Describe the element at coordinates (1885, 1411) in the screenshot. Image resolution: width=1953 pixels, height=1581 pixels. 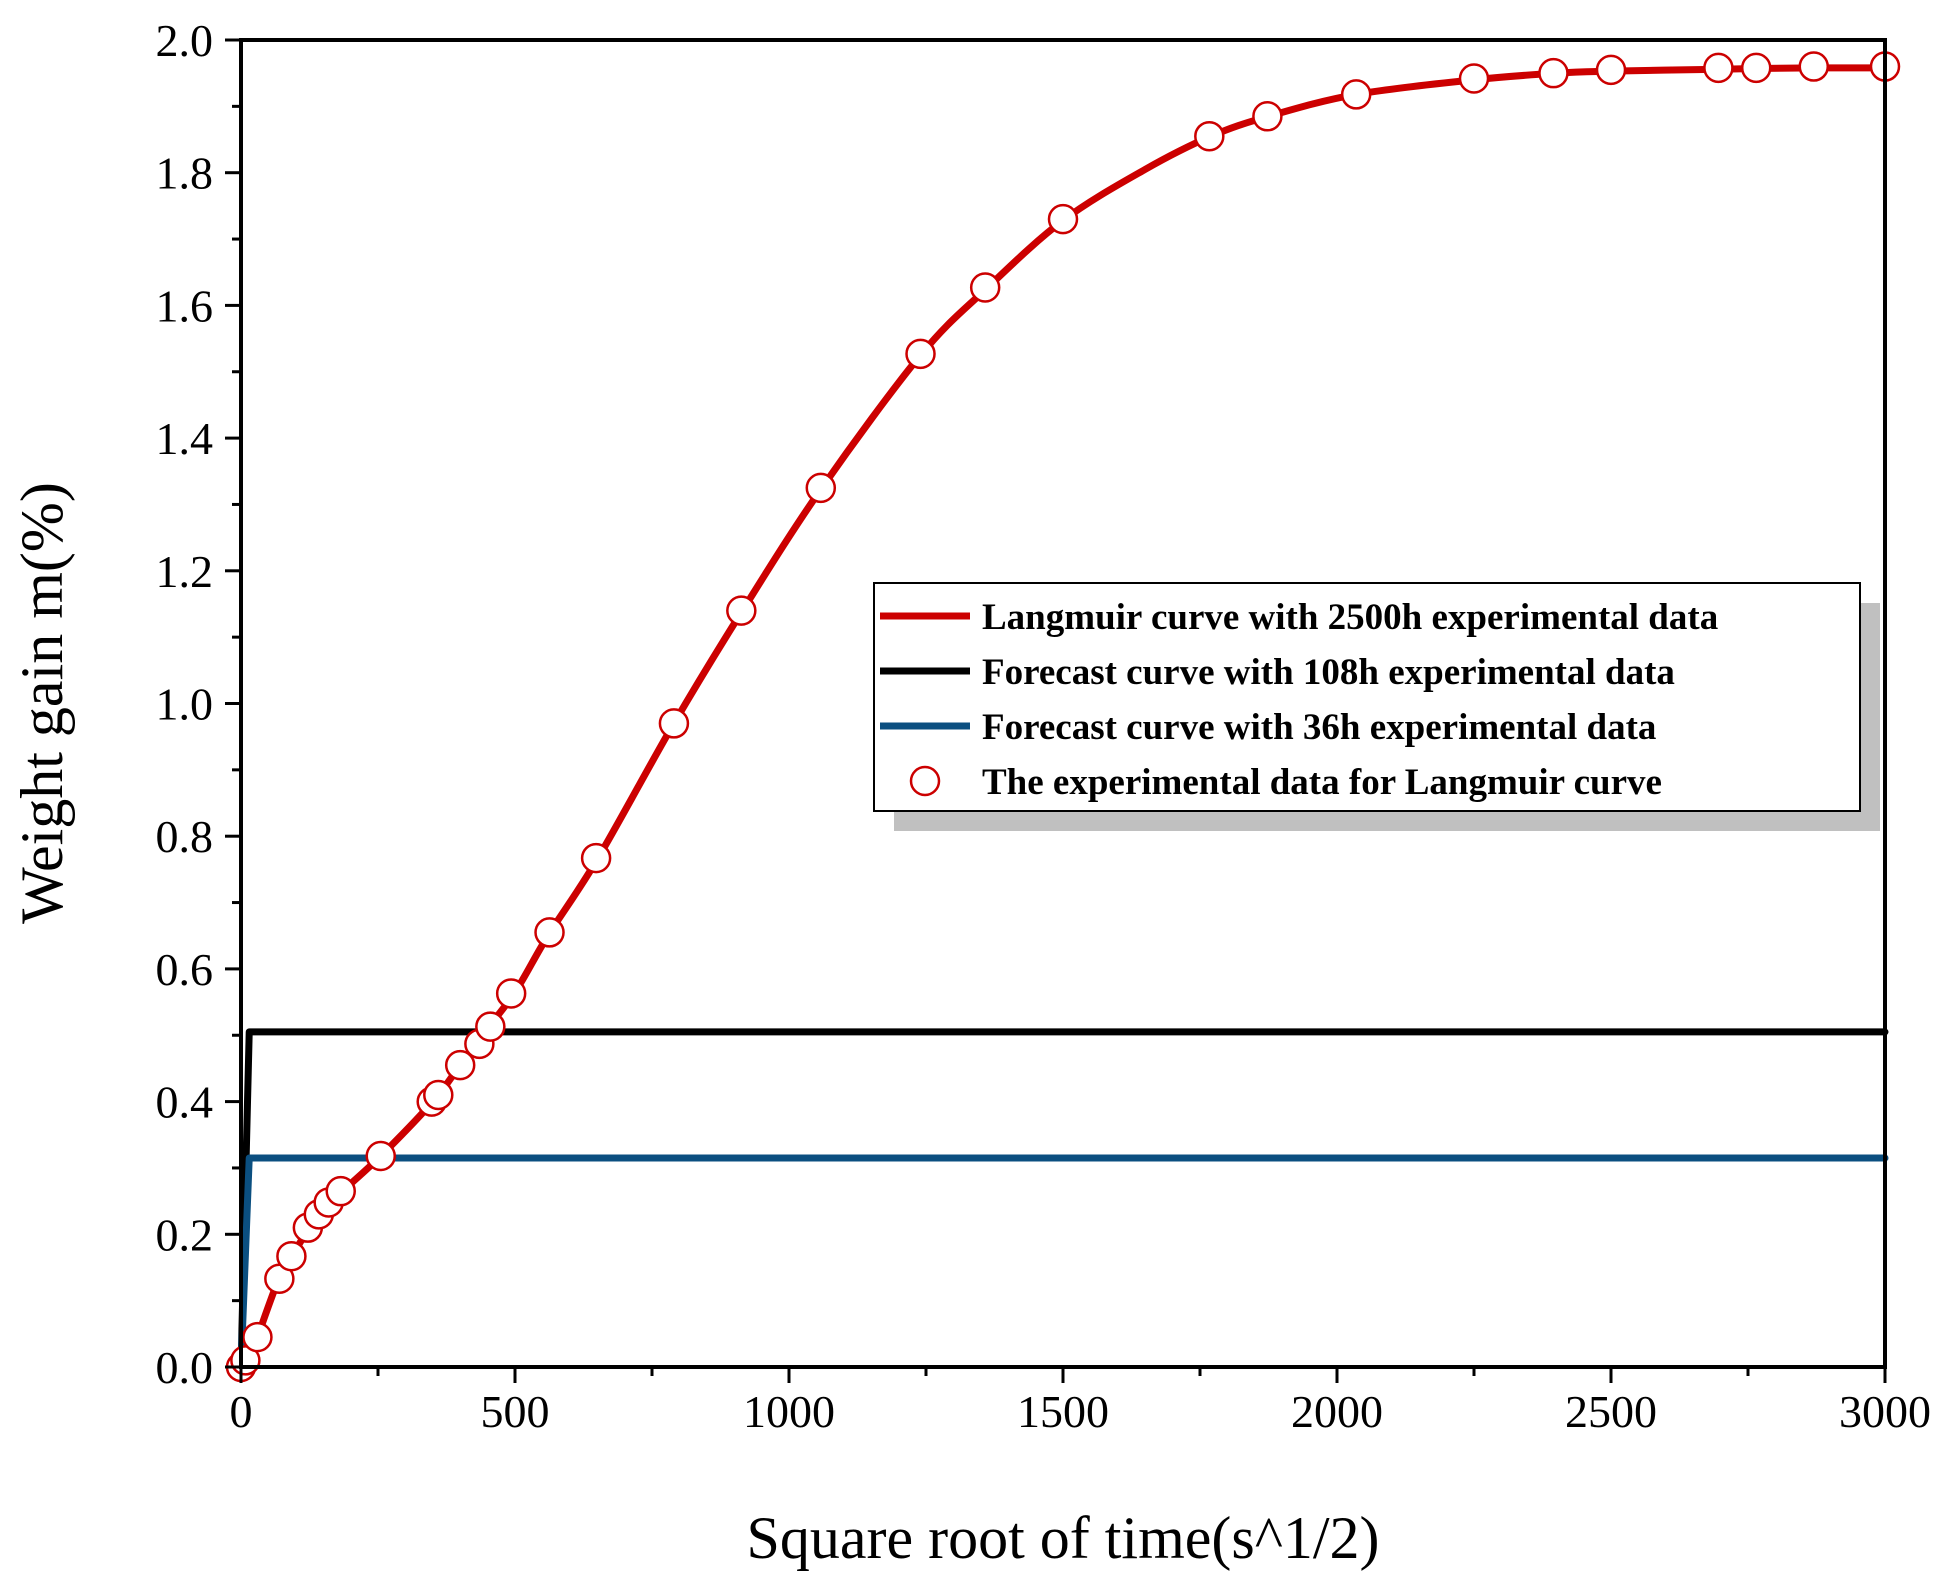
I see `x-tick-label: 3000` at that location.